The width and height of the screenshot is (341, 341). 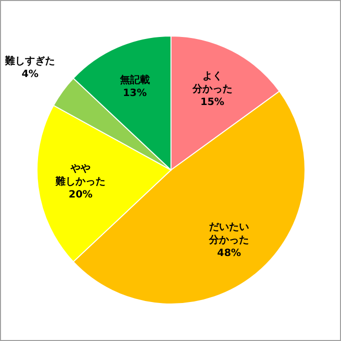 I want to click on data-label: 13%, so click(x=134, y=93).